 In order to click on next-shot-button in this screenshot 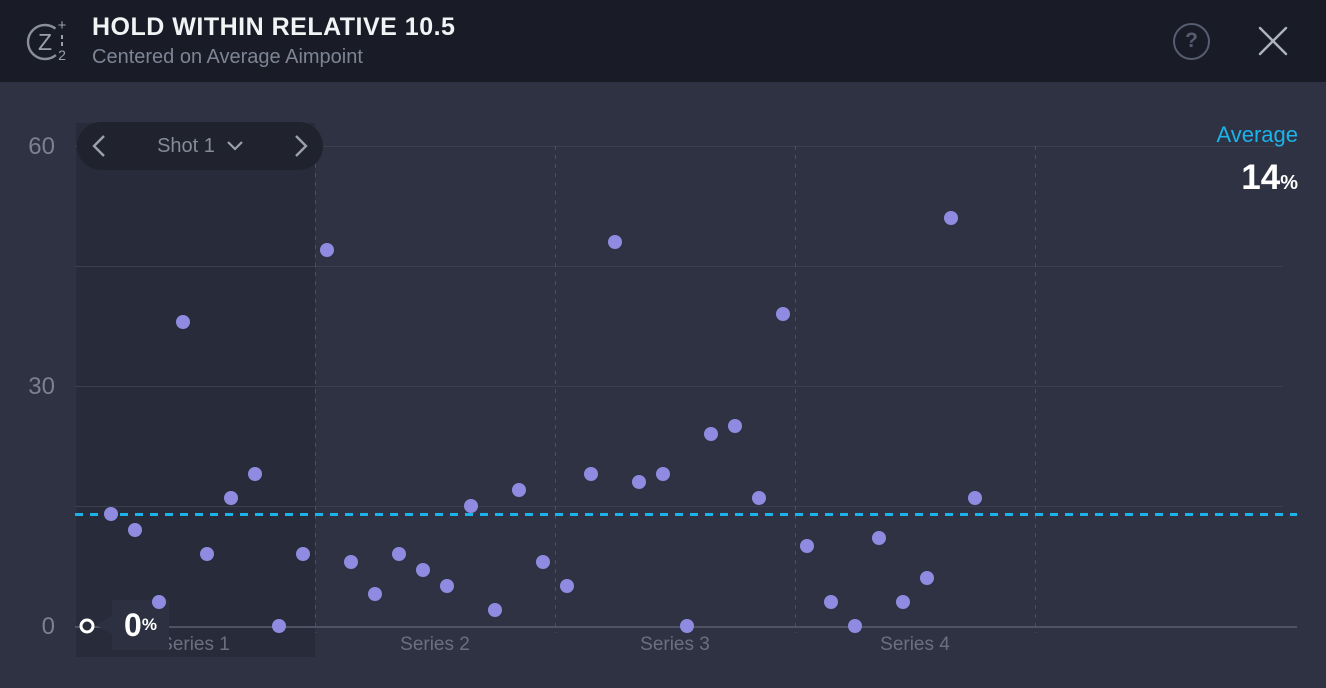, I will do `click(301, 146)`.